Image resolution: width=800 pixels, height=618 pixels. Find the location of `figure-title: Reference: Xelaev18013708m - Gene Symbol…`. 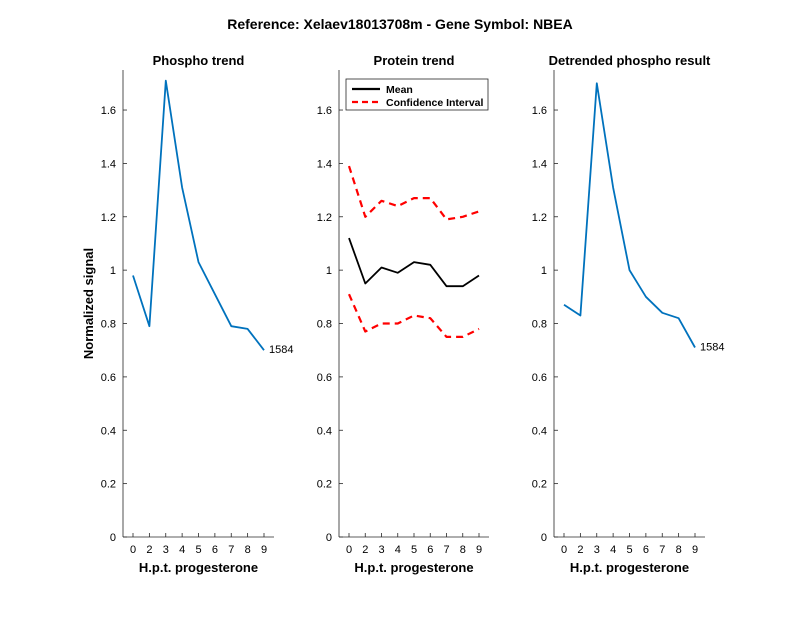

figure-title: Reference: Xelaev18013708m - Gene Symbol… is located at coordinates (400, 24).